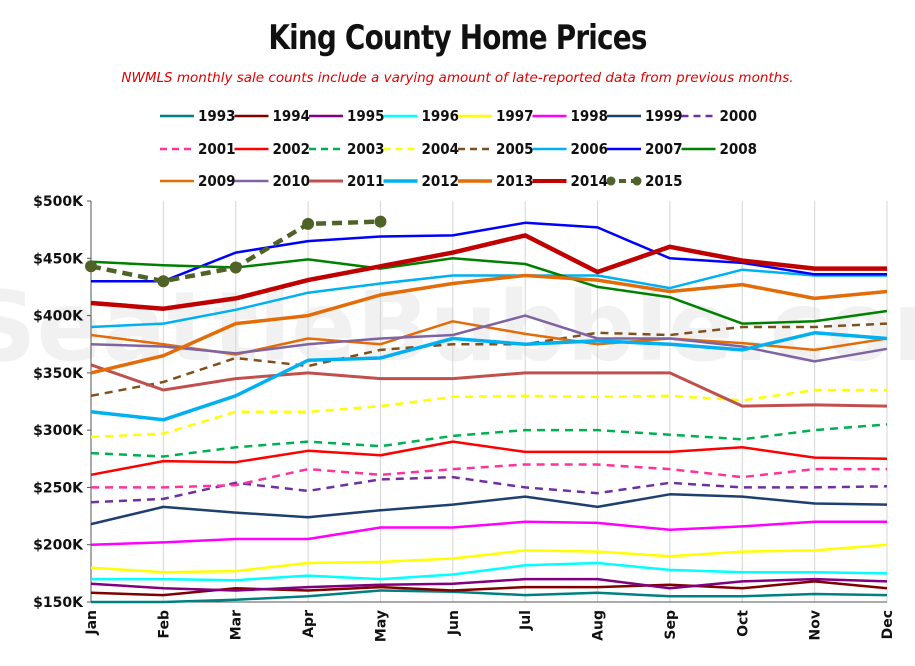 The height and width of the screenshot is (666, 915). Describe the element at coordinates (739, 149) in the screenshot. I see `legend-label: 2008` at that location.